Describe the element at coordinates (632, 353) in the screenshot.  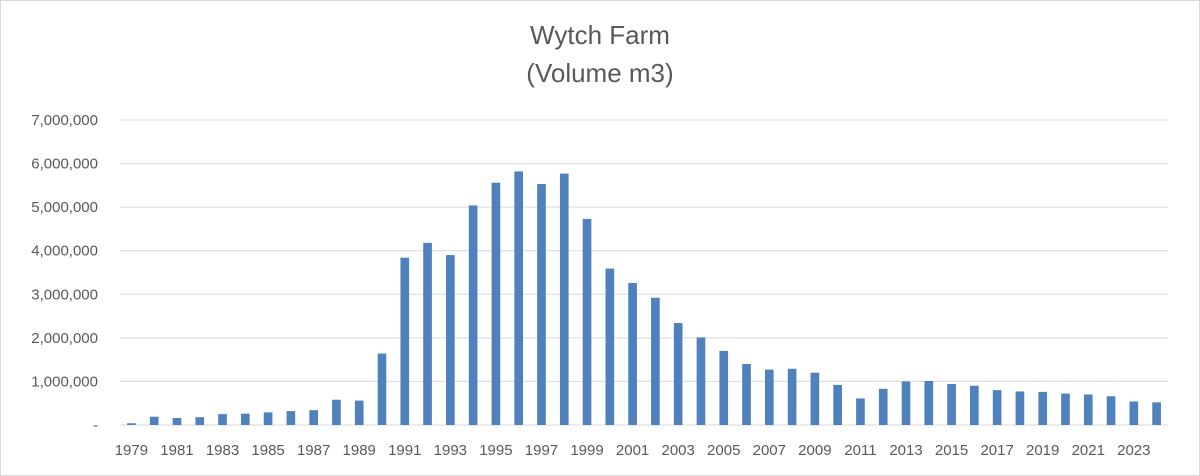
I see `bar-2001` at that location.